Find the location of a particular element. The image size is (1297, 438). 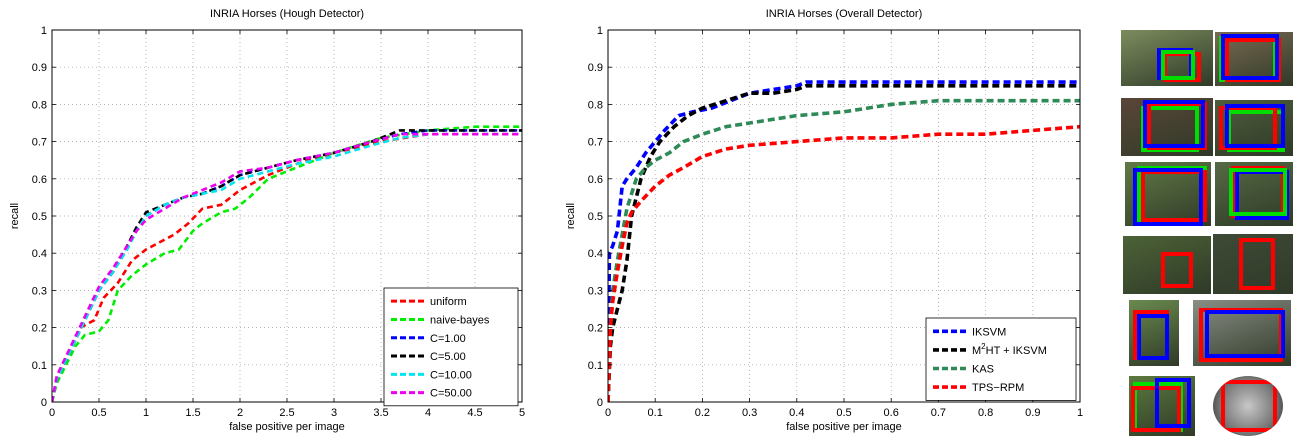

y-tick-label: 0 is located at coordinates (44, 403).